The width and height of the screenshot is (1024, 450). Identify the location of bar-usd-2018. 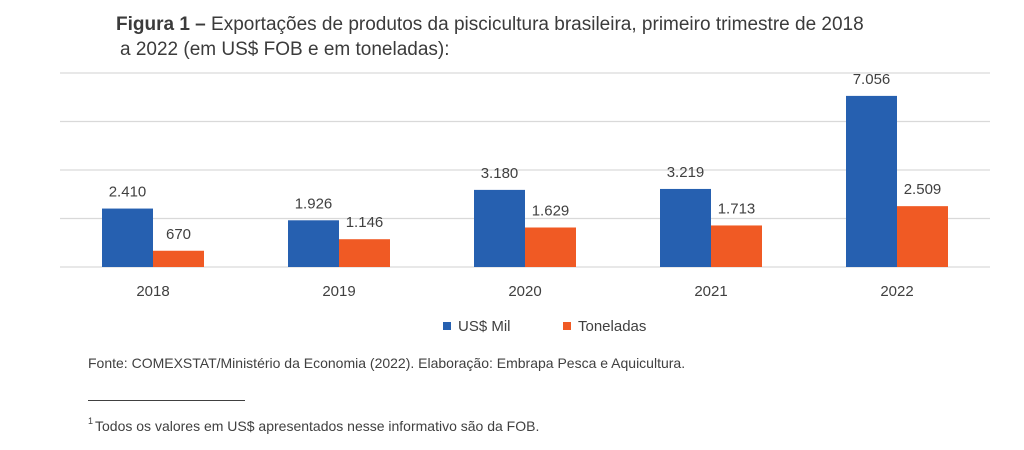
(127, 237).